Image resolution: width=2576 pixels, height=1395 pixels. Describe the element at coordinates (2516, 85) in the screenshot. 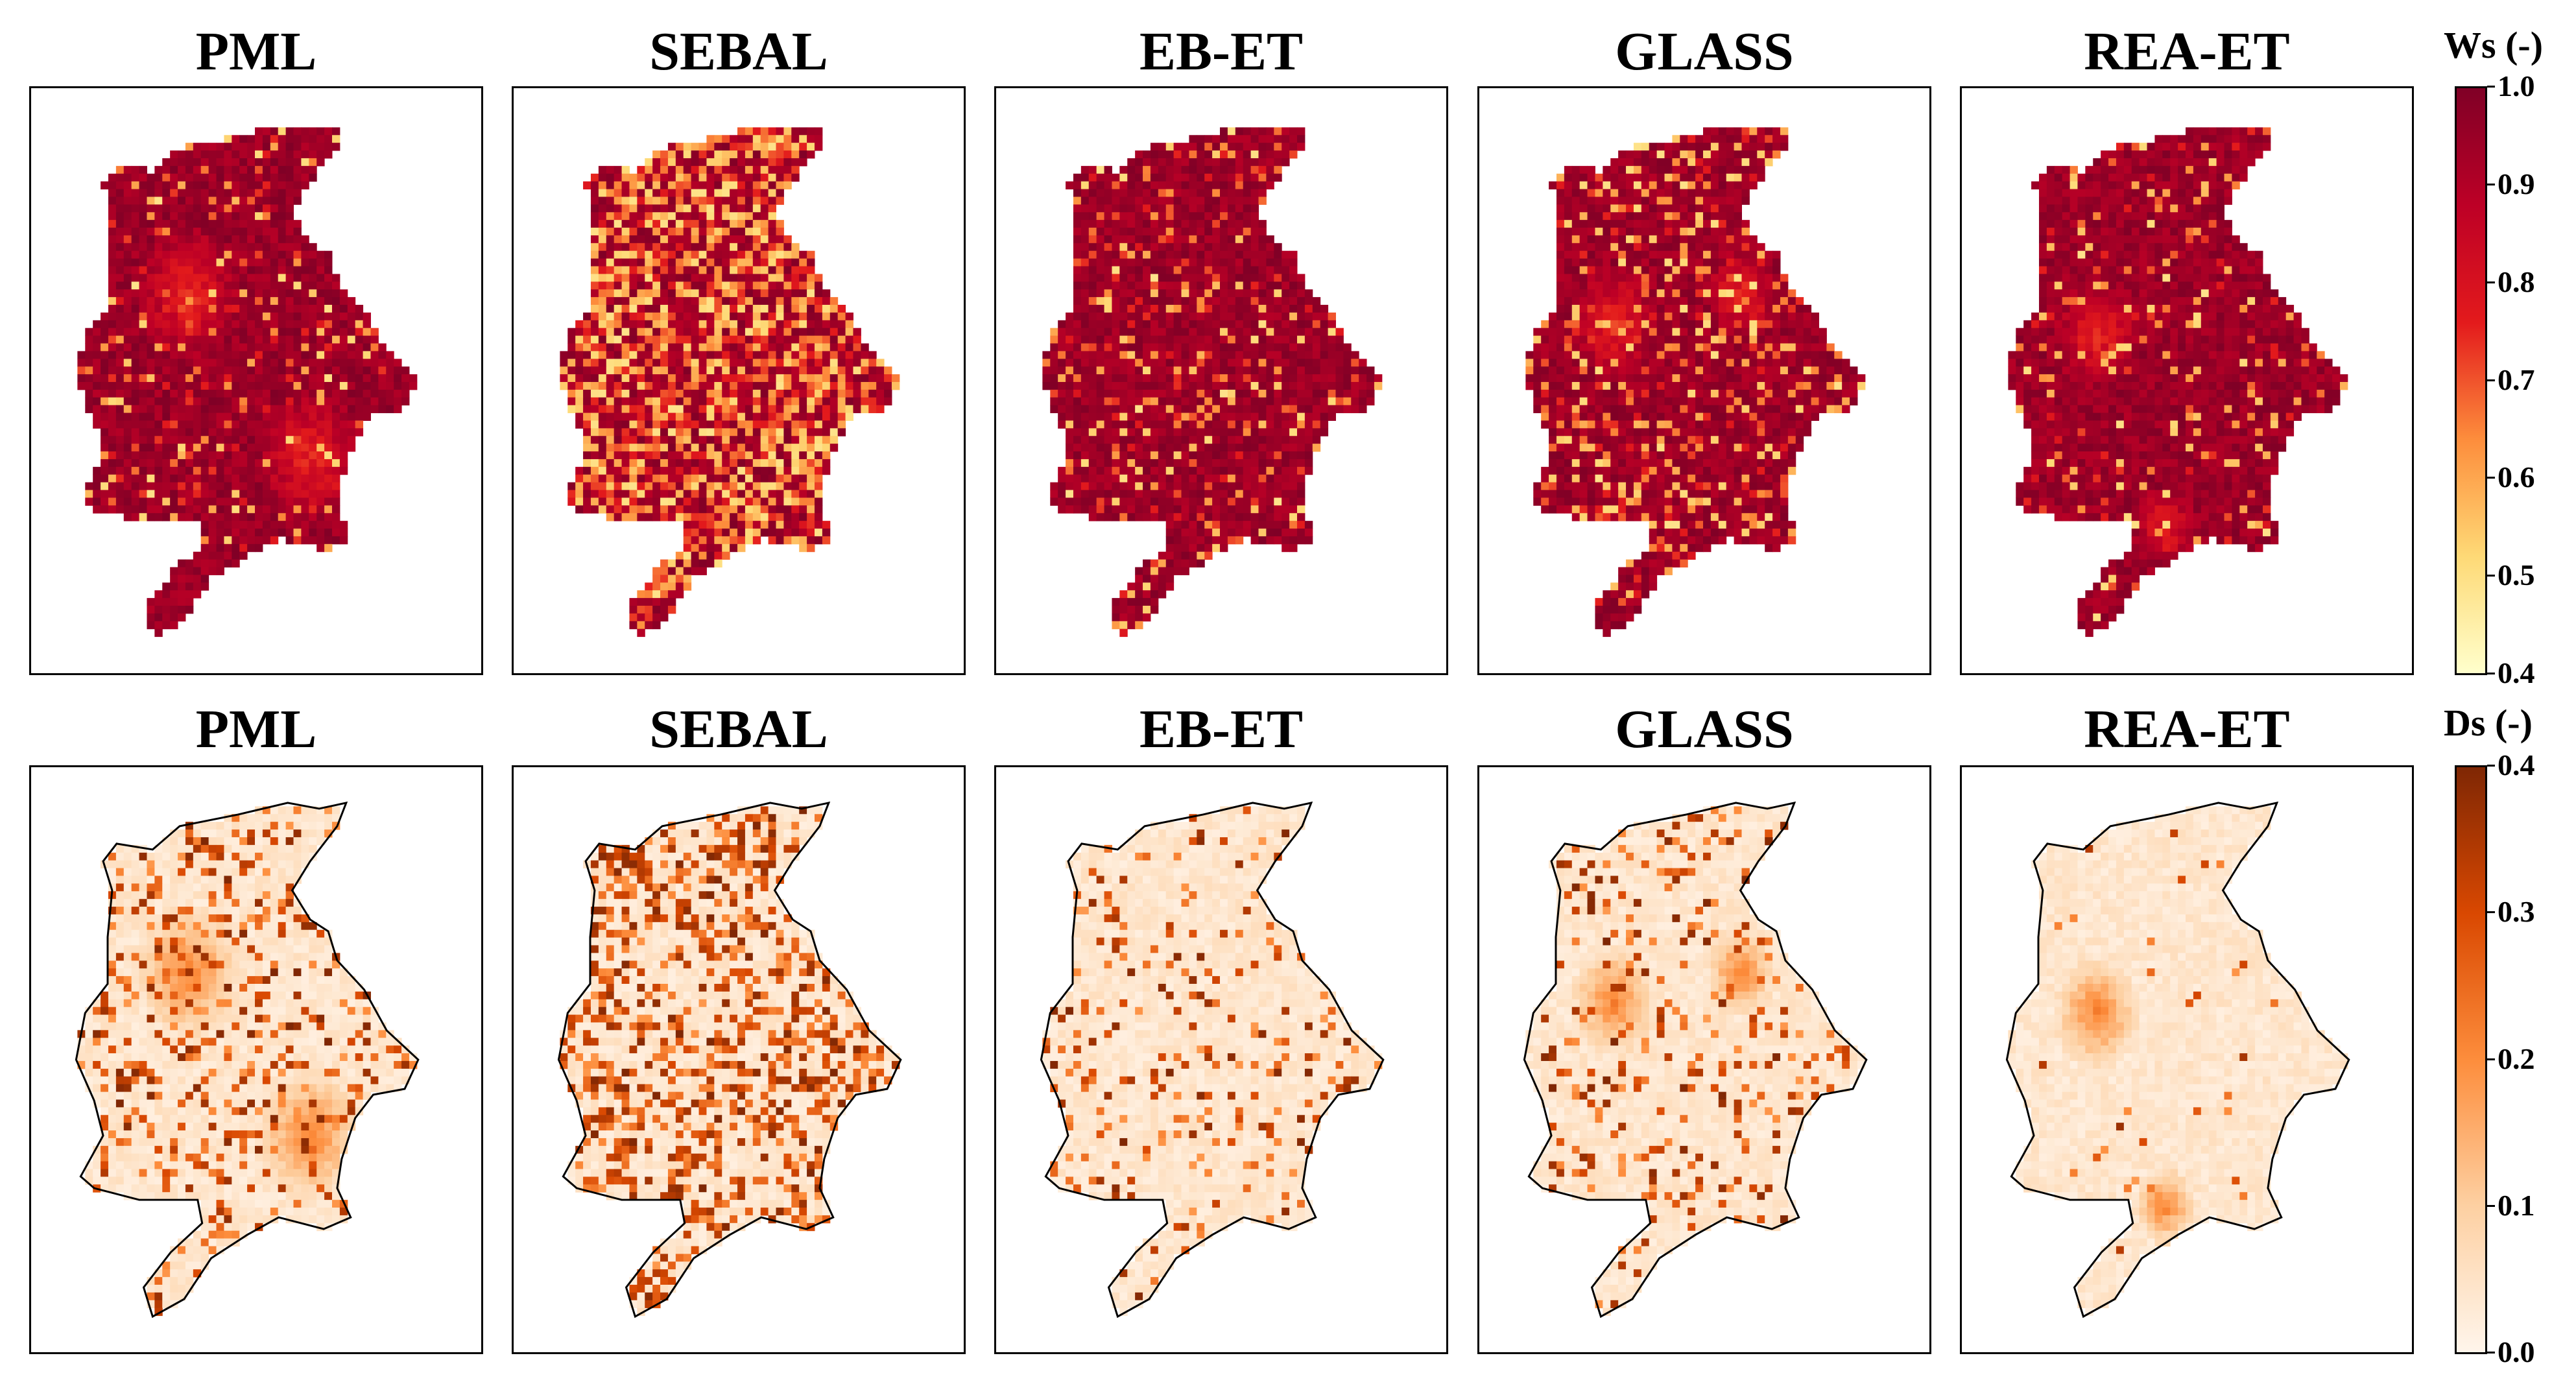

I see `colorbar-tick-label: 1.0` at that location.